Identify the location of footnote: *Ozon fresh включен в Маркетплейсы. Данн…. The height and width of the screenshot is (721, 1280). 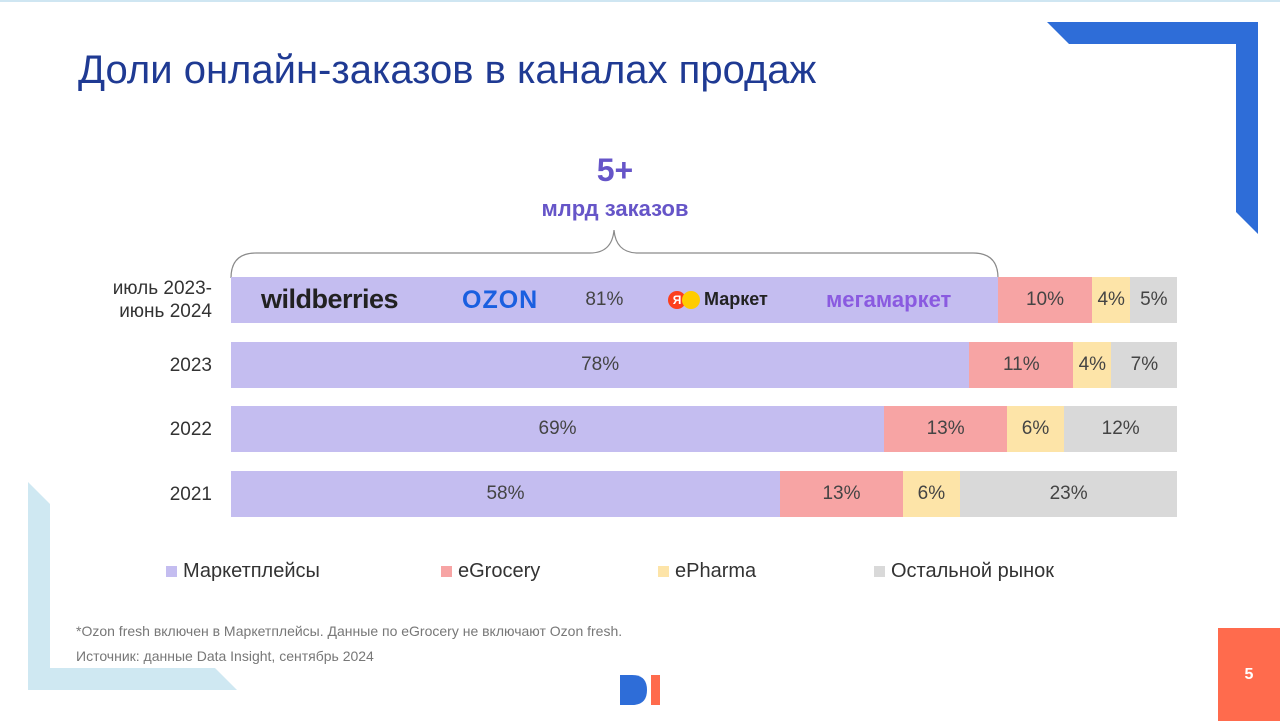
(349, 631).